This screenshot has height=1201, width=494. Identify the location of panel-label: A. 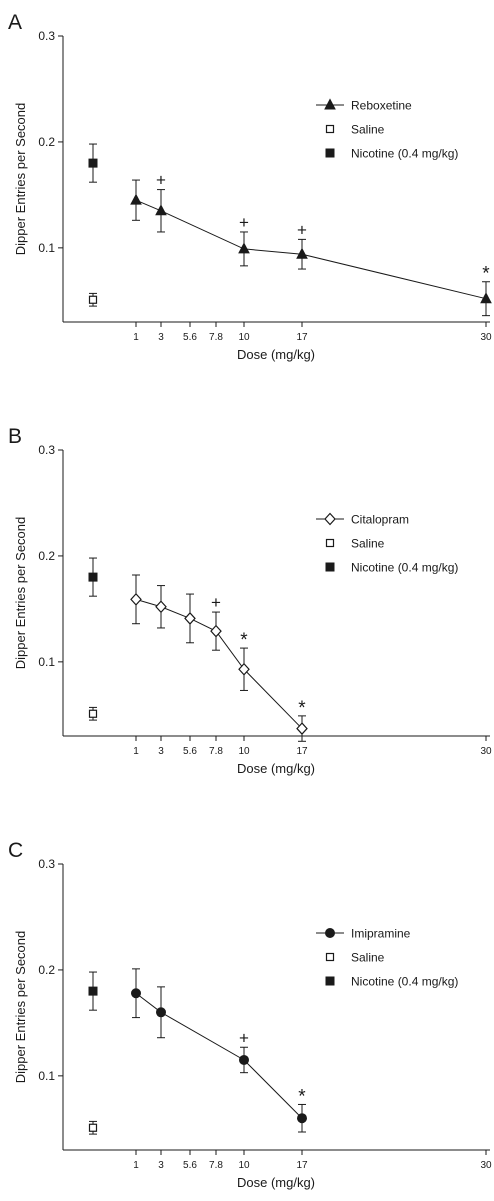
(15, 22).